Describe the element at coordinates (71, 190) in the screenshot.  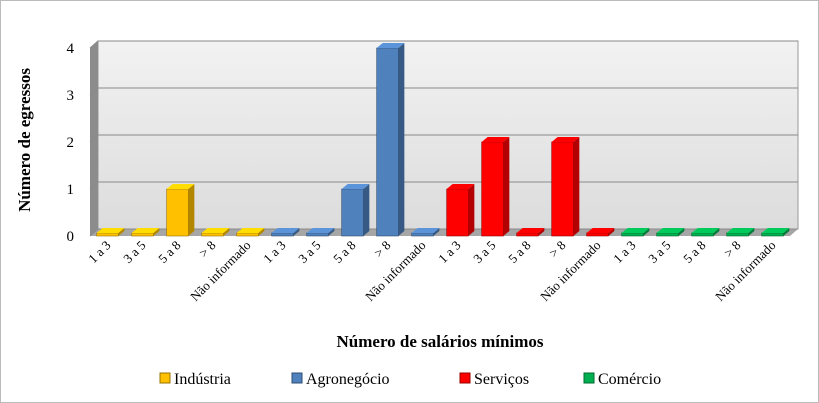
I see `y-tick-label: 1` at that location.